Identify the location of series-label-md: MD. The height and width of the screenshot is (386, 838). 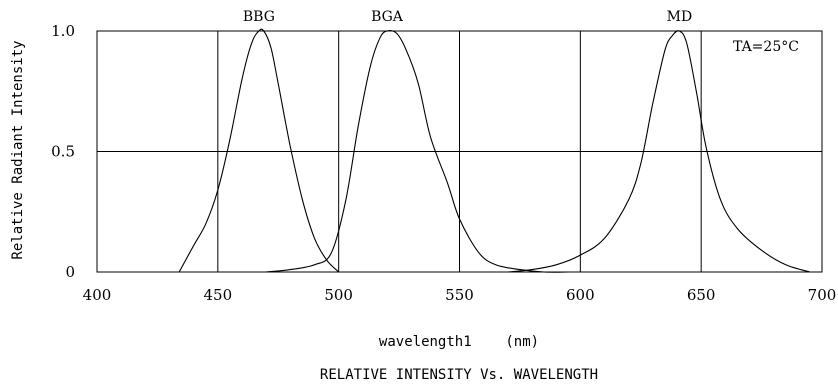
(680, 17).